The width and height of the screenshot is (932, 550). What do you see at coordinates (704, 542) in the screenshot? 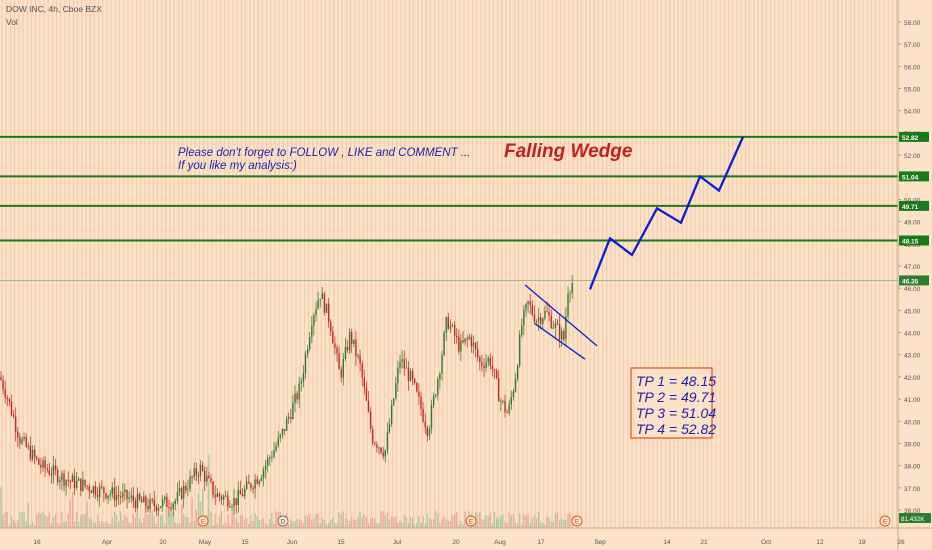
I see `x-tick-label: 21` at bounding box center [704, 542].